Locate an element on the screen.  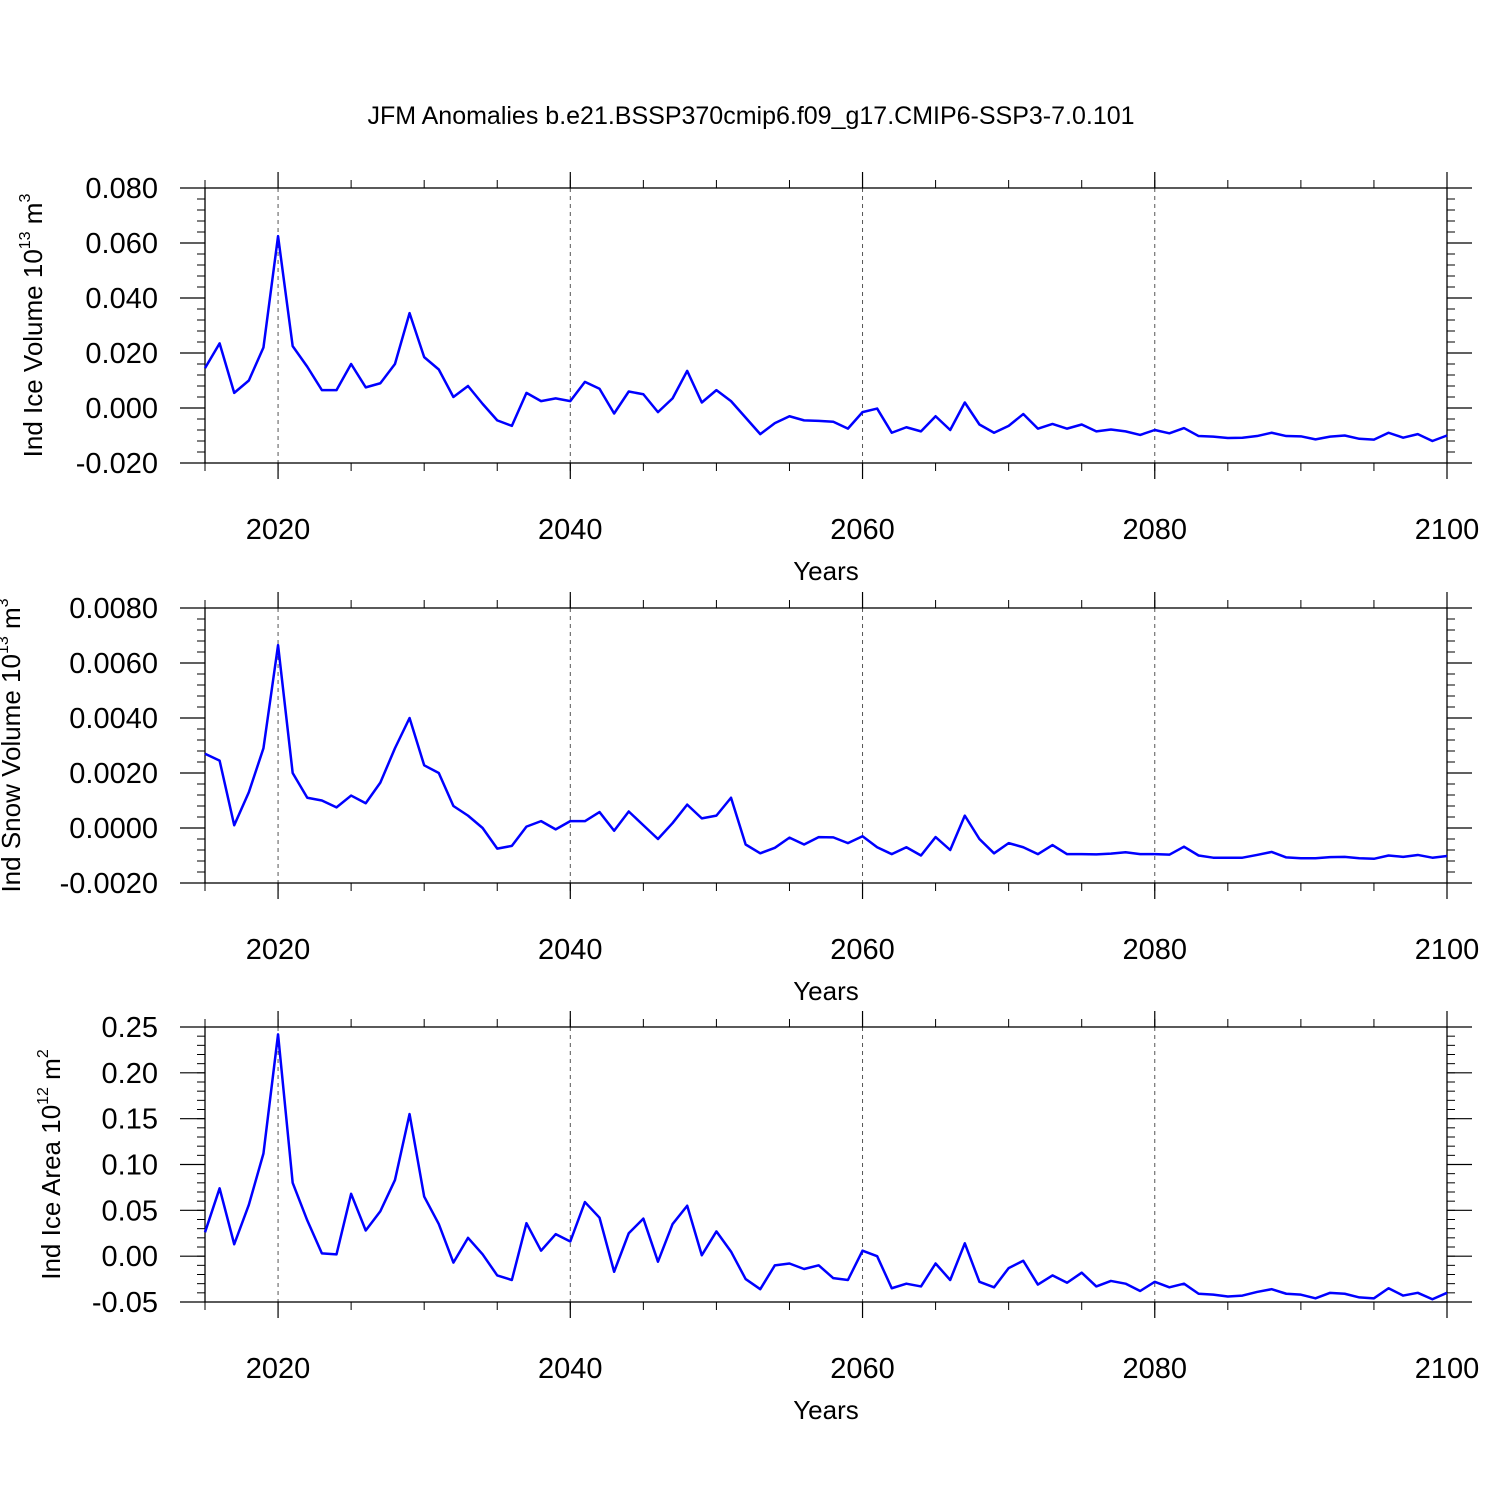
y-tick-label: 0.0040 is located at coordinates (113, 719).